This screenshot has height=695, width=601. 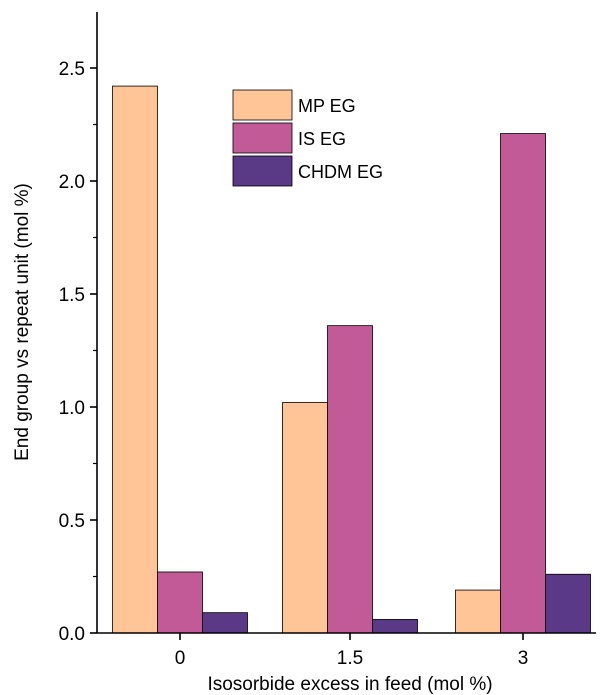 What do you see at coordinates (72, 634) in the screenshot?
I see `y-tick-label: 0.0` at bounding box center [72, 634].